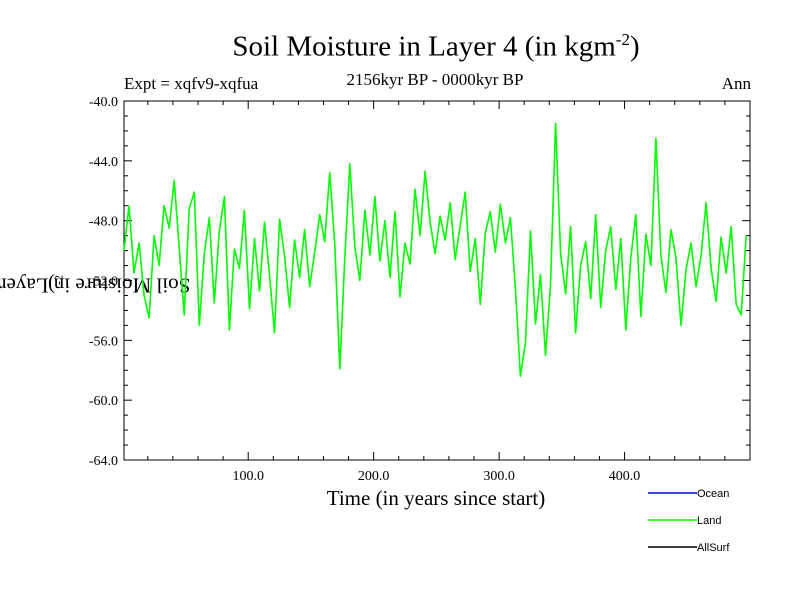 The image size is (800, 600). What do you see at coordinates (103, 222) in the screenshot?
I see `y-tick-label: -48.0` at bounding box center [103, 222].